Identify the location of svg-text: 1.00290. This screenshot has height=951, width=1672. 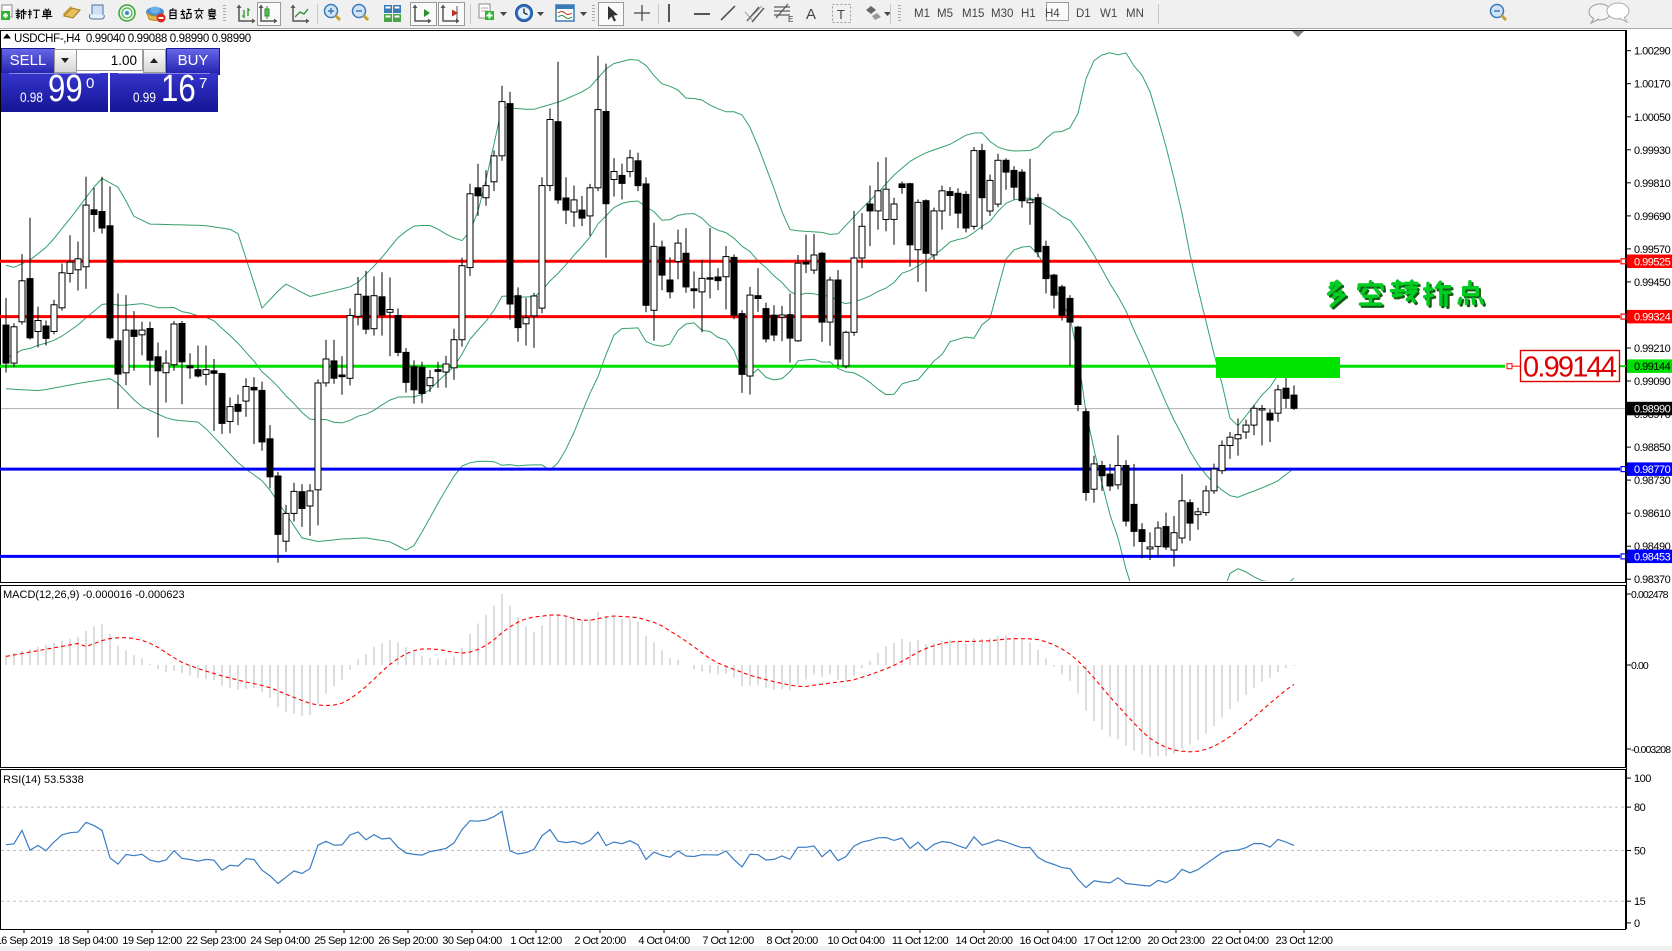
(1652, 52).